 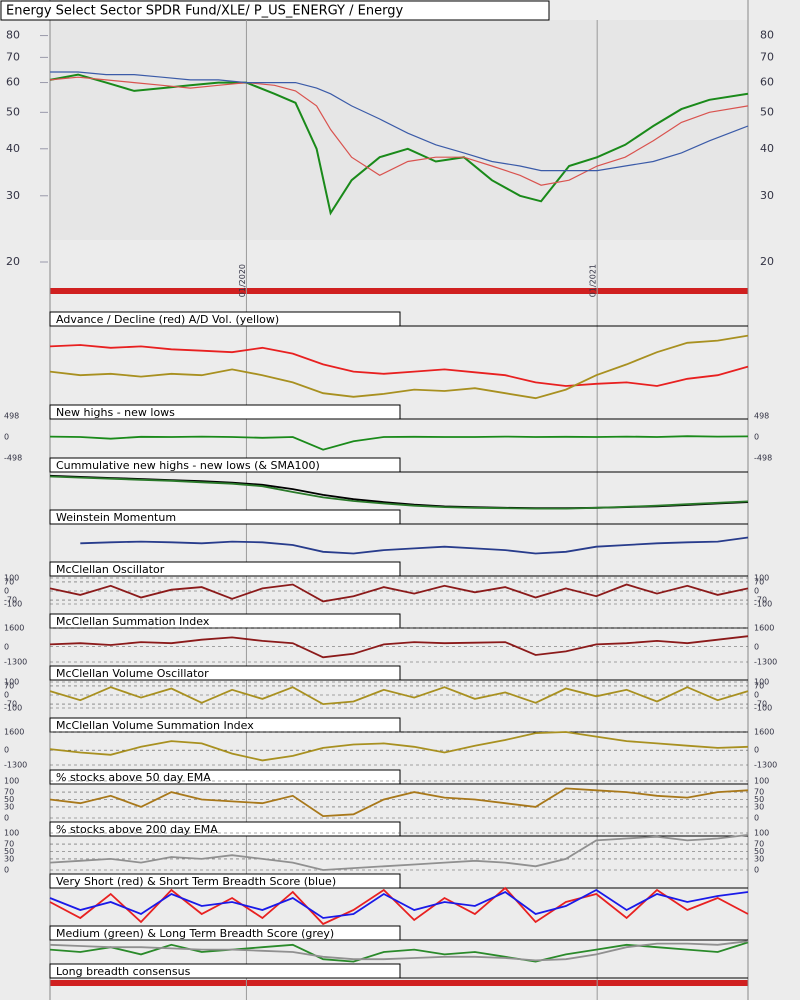 What do you see at coordinates (13, 148) in the screenshot?
I see `y-tick-label: 40` at bounding box center [13, 148].